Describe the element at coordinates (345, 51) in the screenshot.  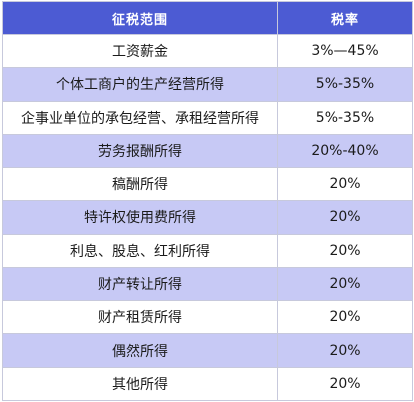
I see `cell-rate: 3%—45%` at that location.